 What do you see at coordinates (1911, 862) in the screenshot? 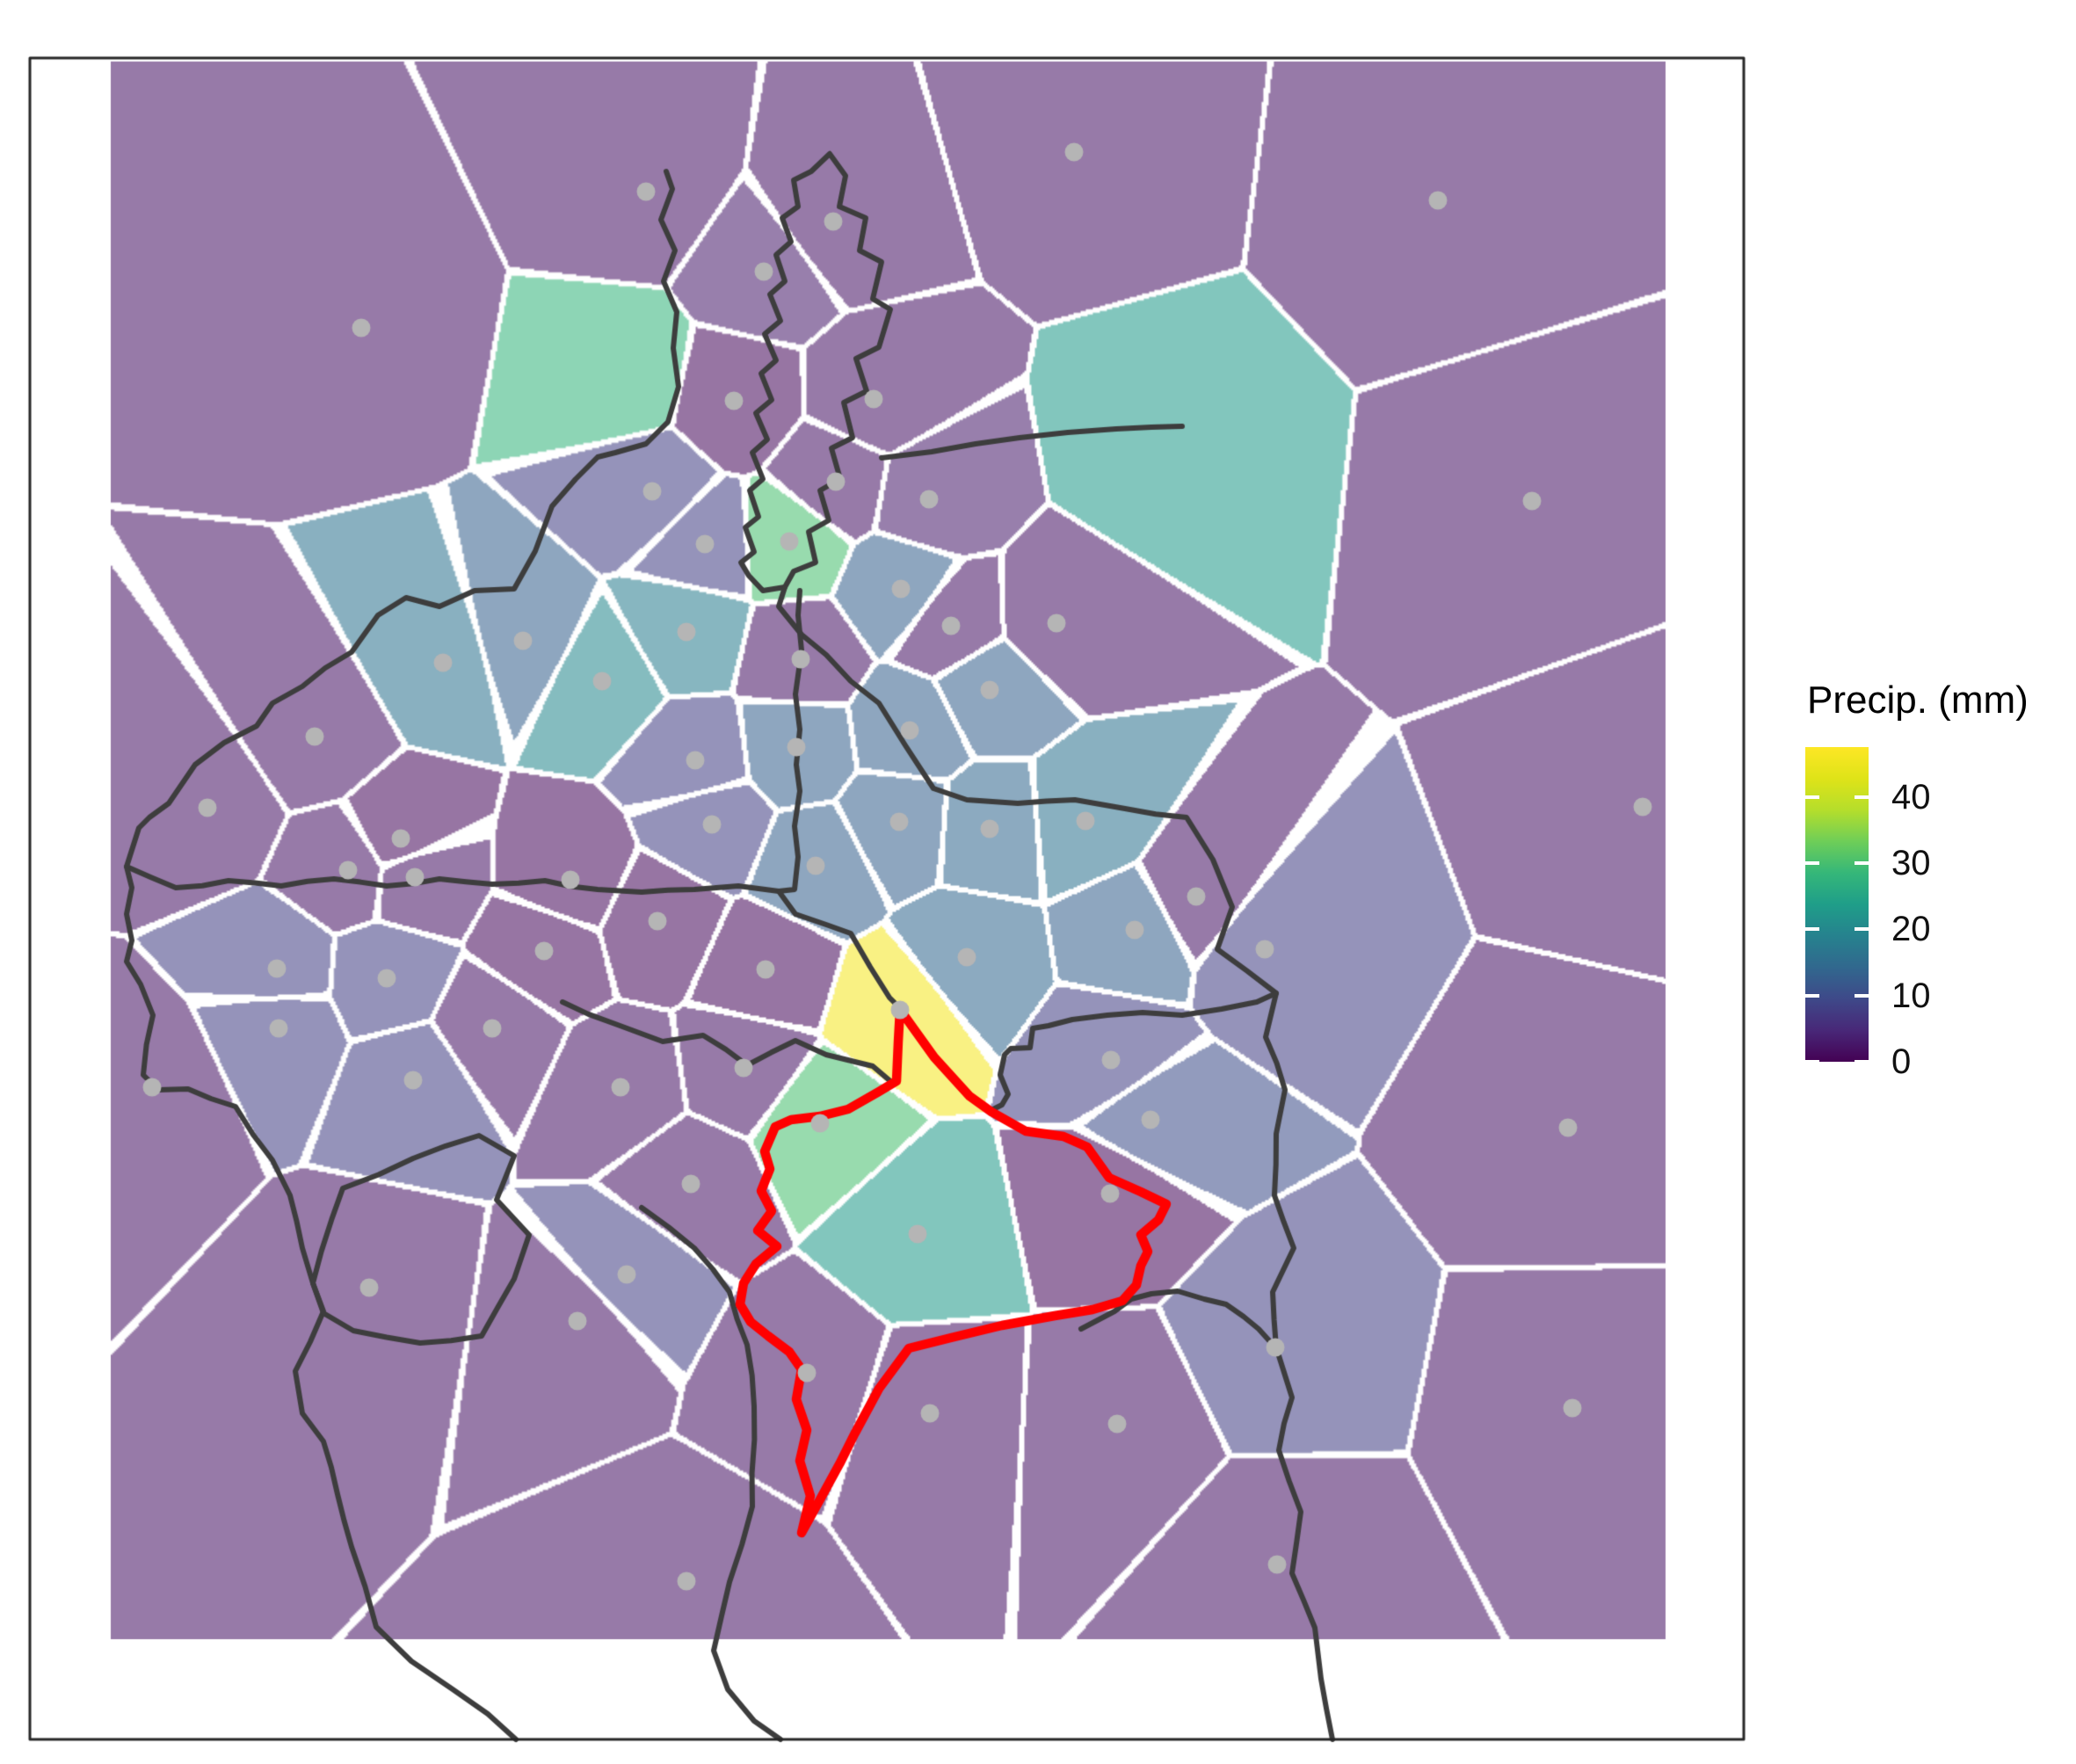
I see `legend-tick-label: 30` at bounding box center [1911, 862].